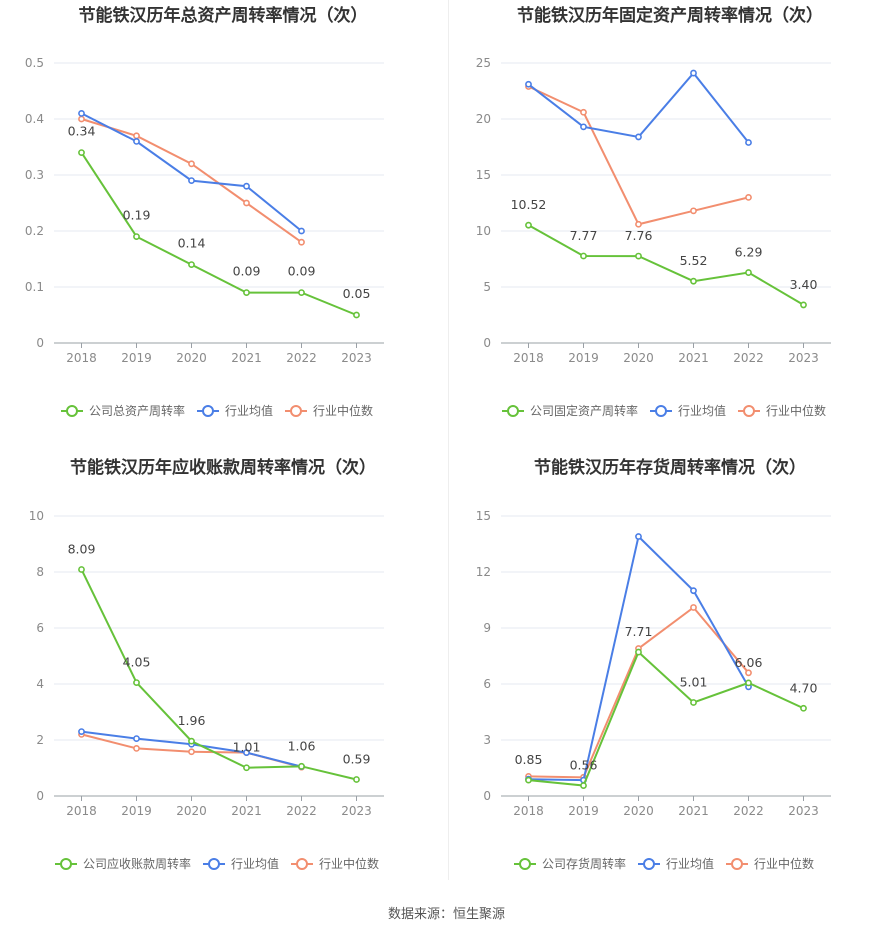 The image size is (893, 935). I want to click on panel-divider, so click(448, 440).